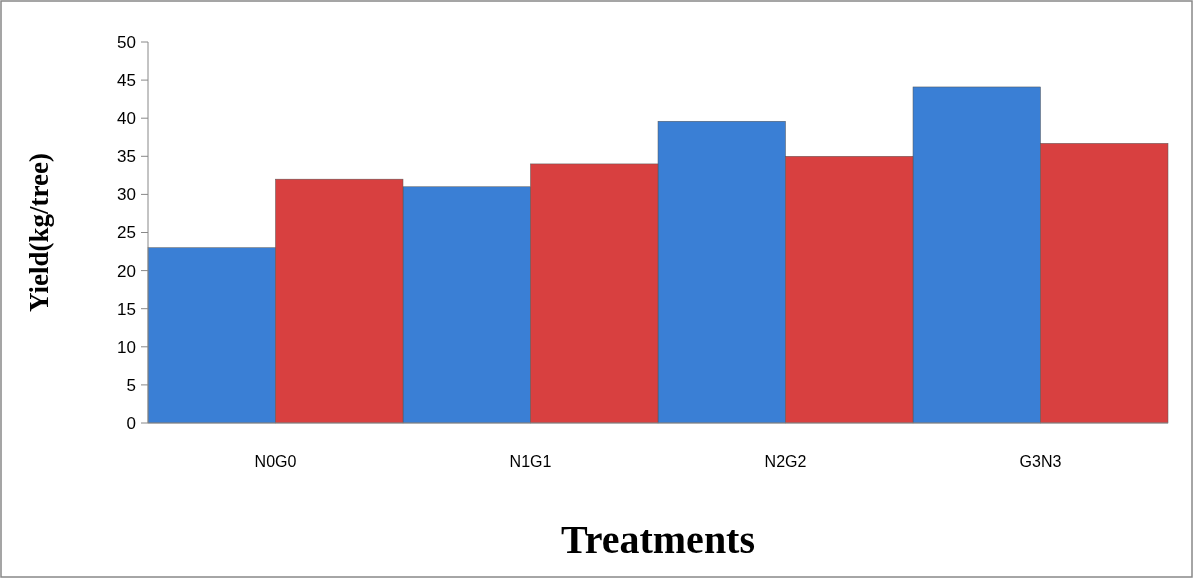 The height and width of the screenshot is (578, 1193). Describe the element at coordinates (658, 539) in the screenshot. I see `x-axis-title: Treatments` at that location.